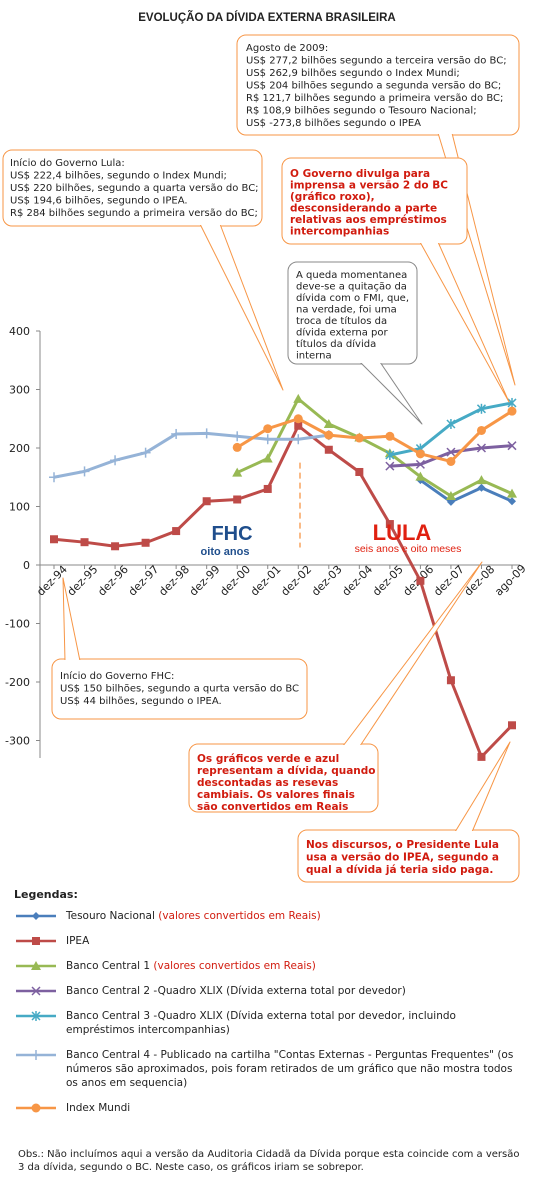 The image size is (534, 1184). Describe the element at coordinates (399, 870) in the screenshot. I see `callout-line: qual a dívida já teria sido paga.` at that location.